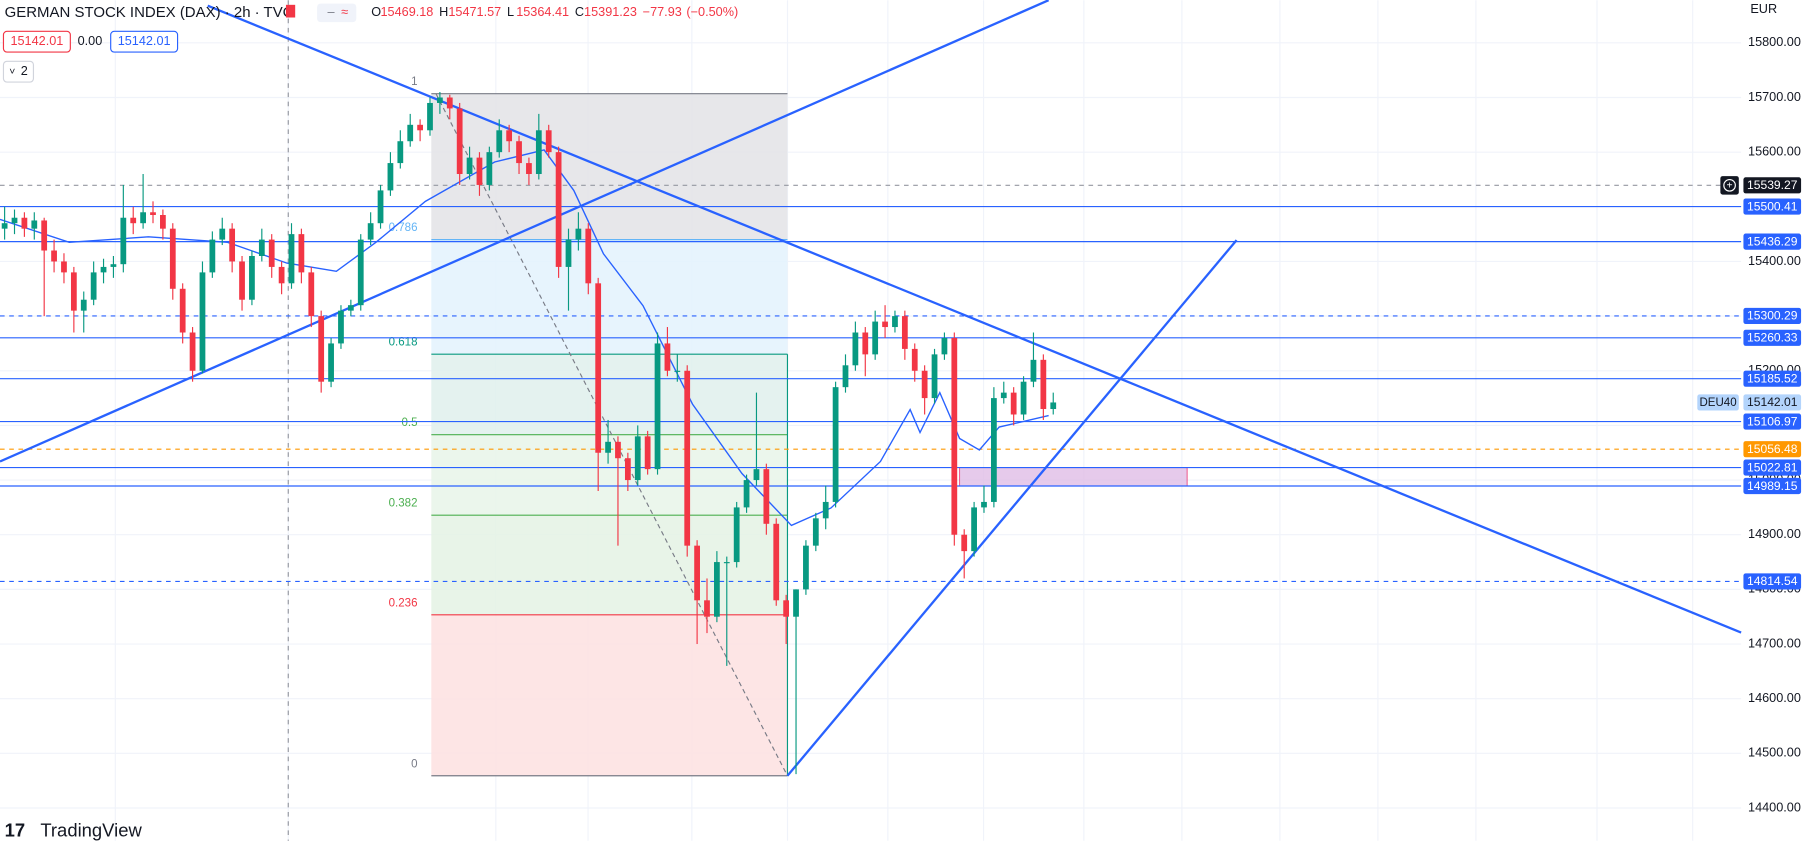 Image resolution: width=1808 pixels, height=841 pixels. I want to click on level-label: 15300.29, so click(1772, 316).